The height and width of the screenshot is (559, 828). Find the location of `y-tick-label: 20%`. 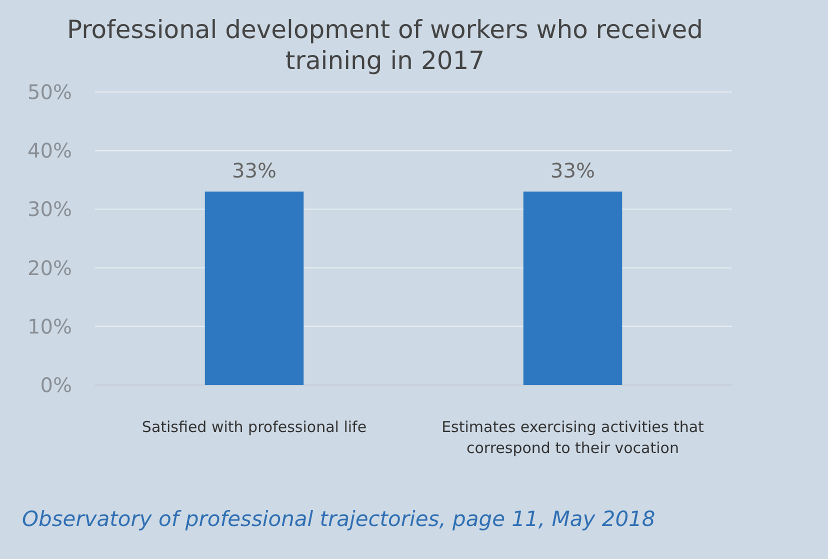

y-tick-label: 20% is located at coordinates (50, 268).